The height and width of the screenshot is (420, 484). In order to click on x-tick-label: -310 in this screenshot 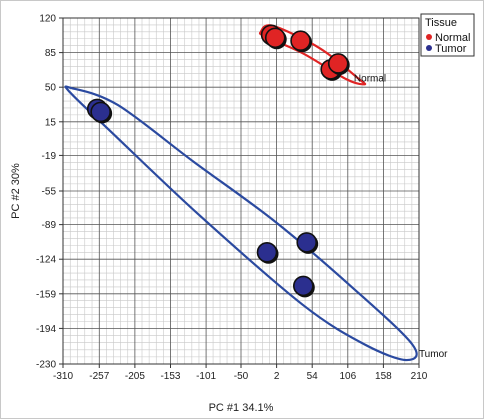, I will do `click(63, 376)`.